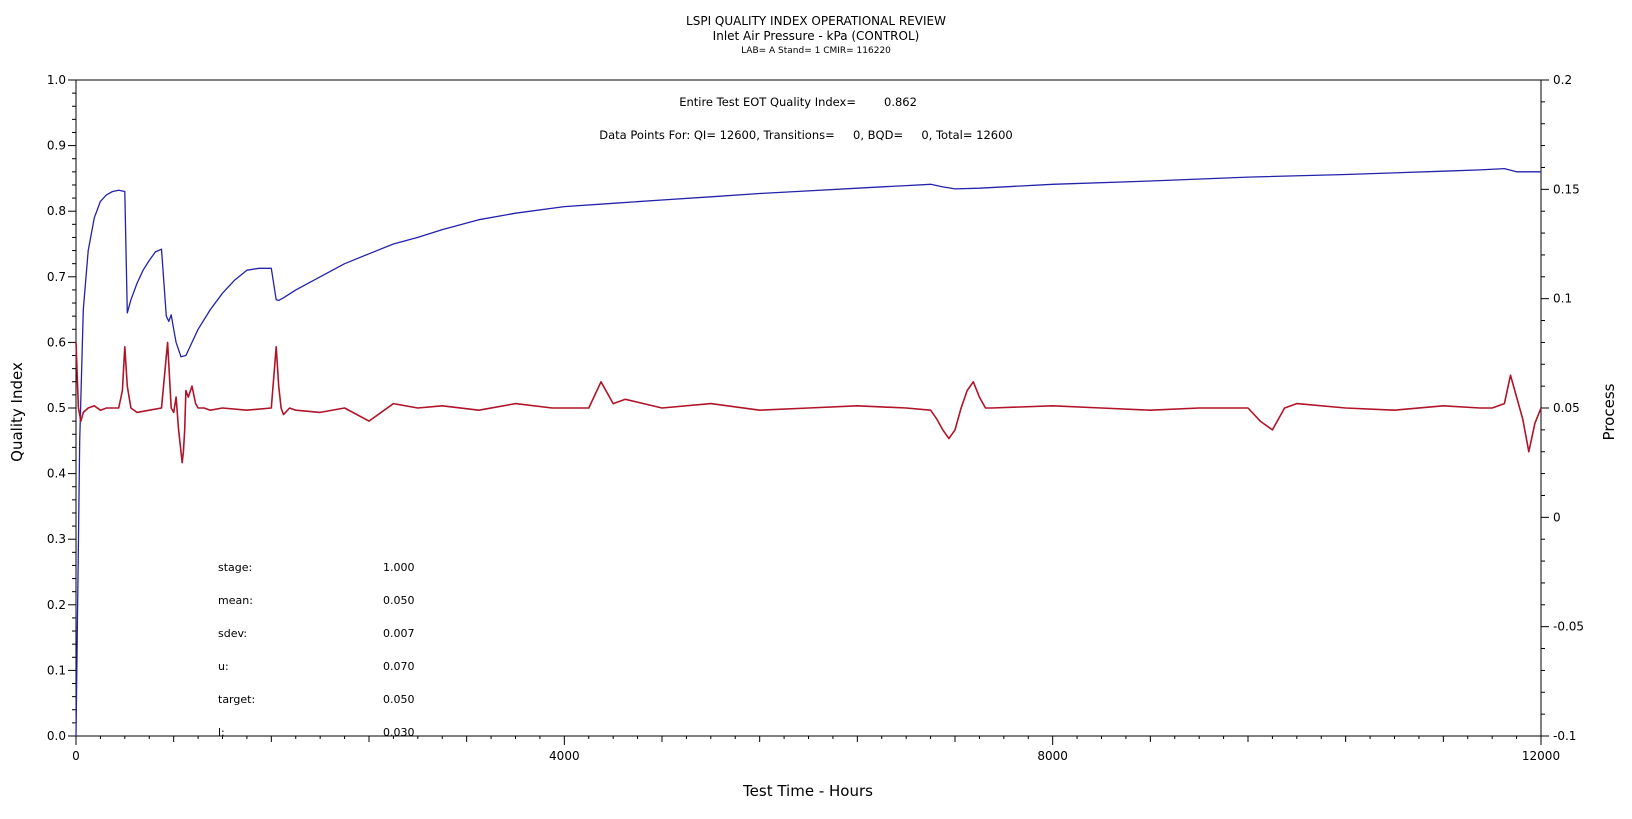 Image resolution: width=1632 pixels, height=819 pixels. I want to click on stat-label-mean: mean:, so click(235, 600).